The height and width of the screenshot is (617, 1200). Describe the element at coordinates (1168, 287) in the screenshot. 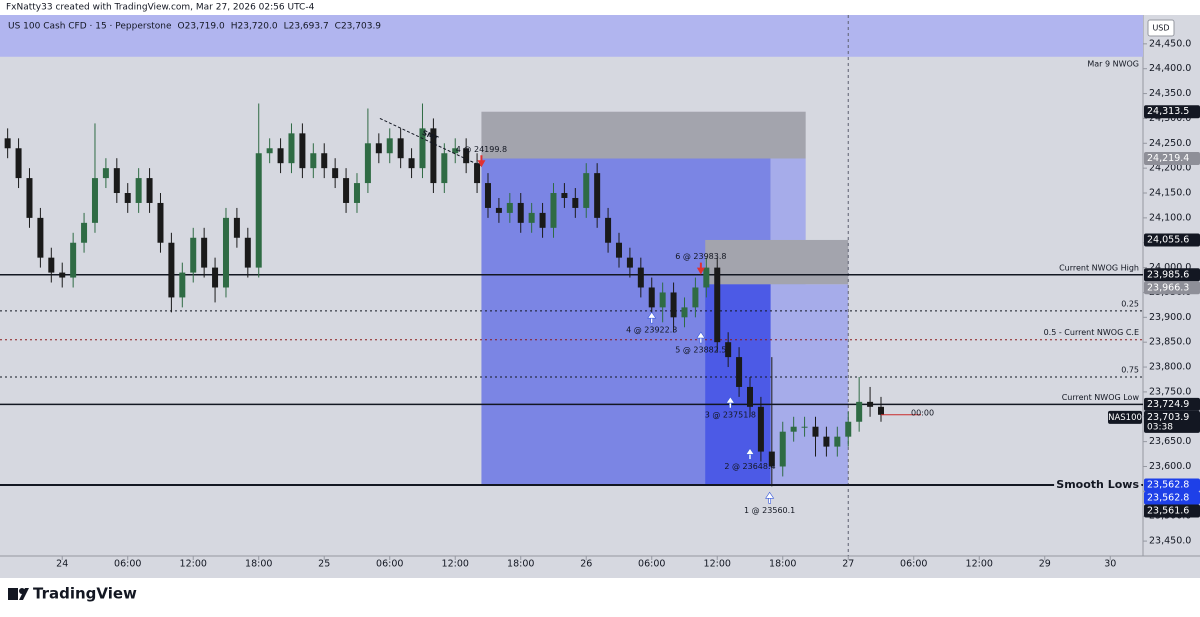

I see `price-label: 23,966.3` at that location.